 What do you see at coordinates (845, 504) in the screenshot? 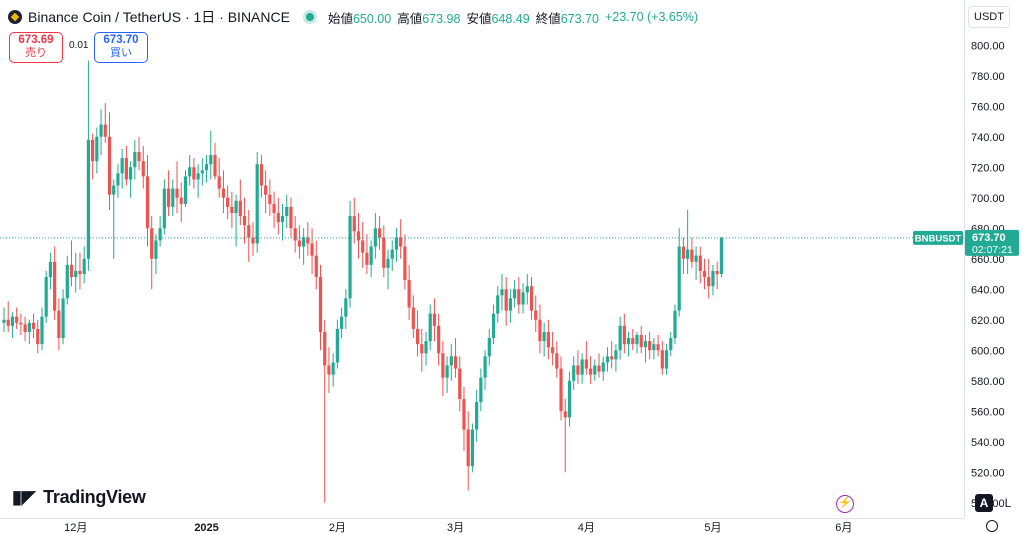
I see `lightning-icon: ⚡` at bounding box center [845, 504].